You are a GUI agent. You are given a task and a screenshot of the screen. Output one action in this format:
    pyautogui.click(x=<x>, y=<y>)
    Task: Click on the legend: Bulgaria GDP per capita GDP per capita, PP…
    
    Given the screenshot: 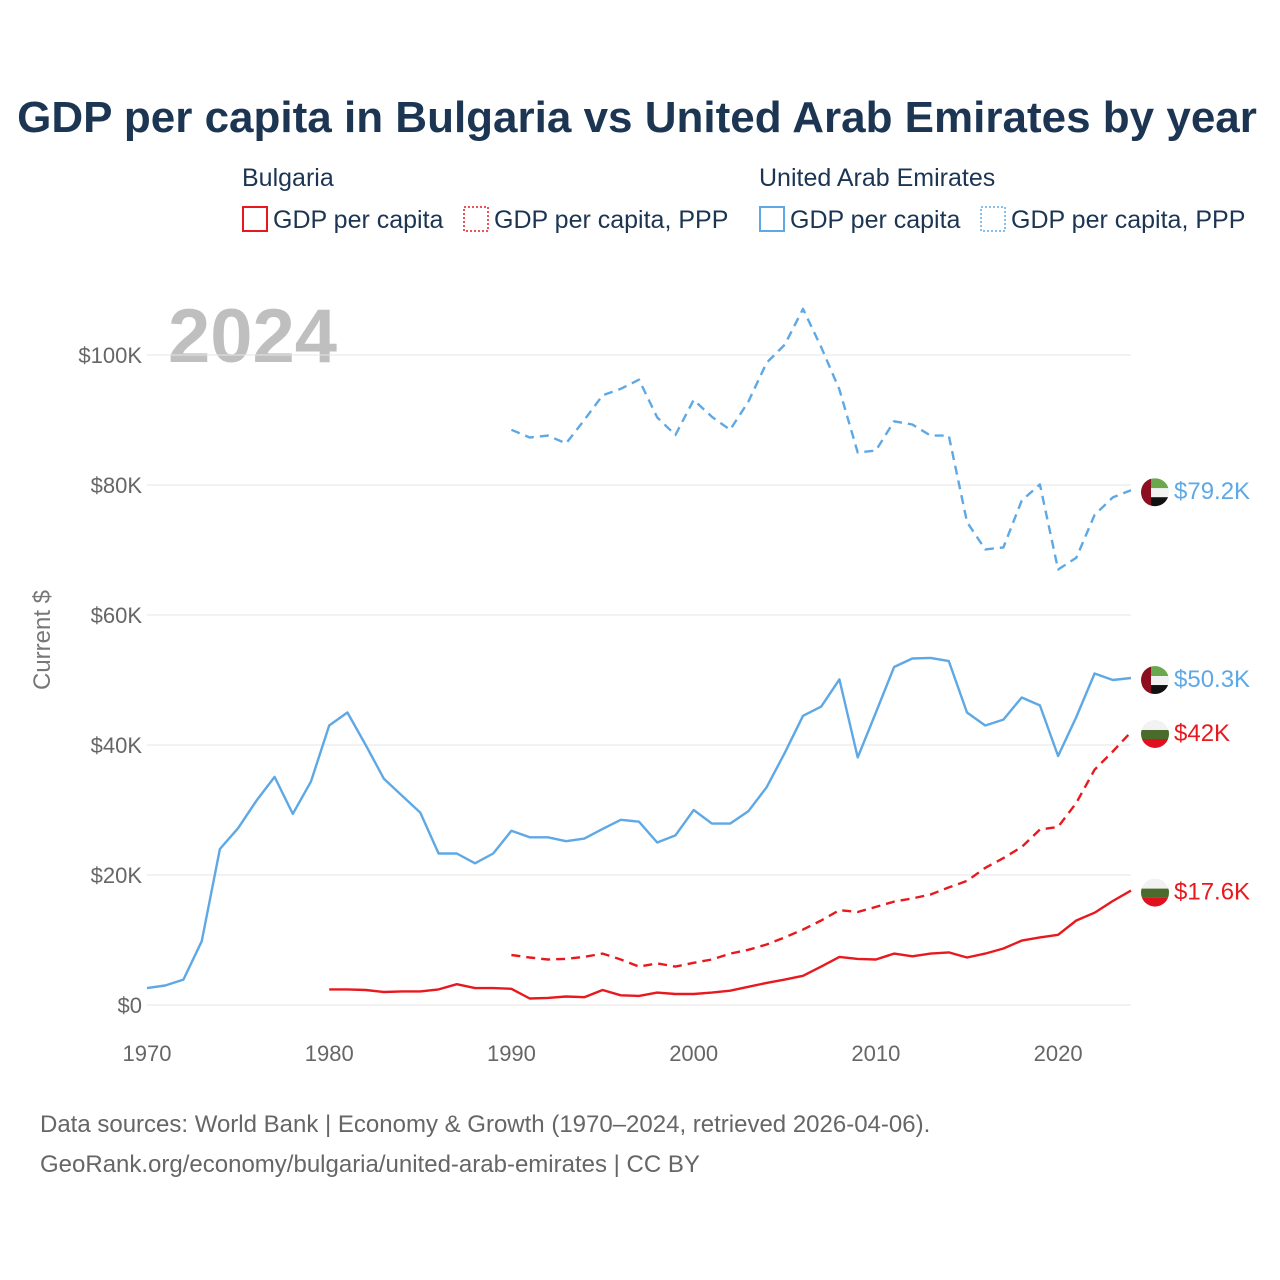 What is the action you would take?
    pyautogui.click(x=743, y=199)
    